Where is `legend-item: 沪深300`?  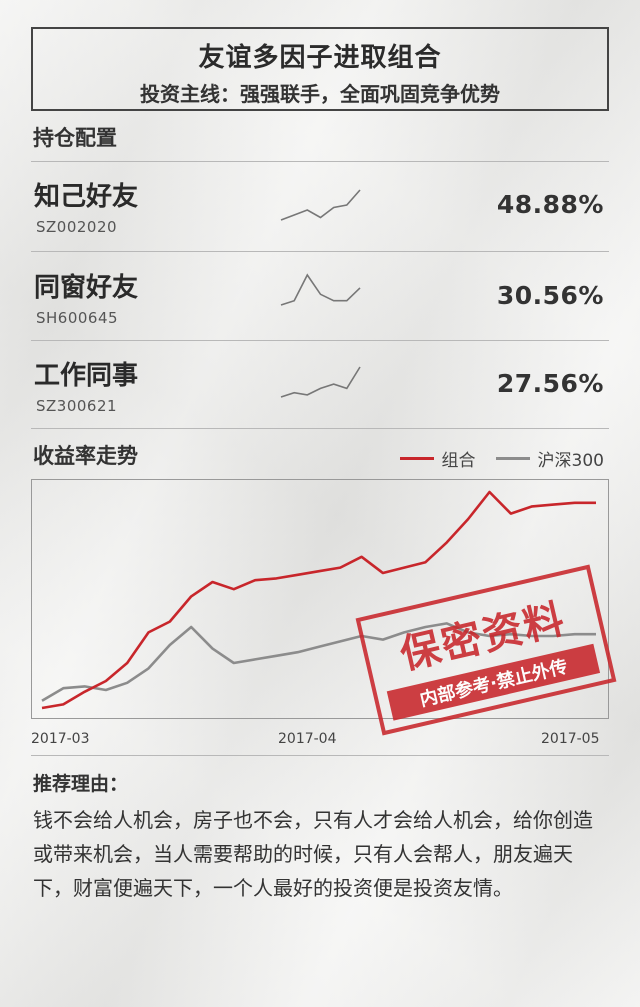 legend-item: 沪深300 is located at coordinates (549, 458).